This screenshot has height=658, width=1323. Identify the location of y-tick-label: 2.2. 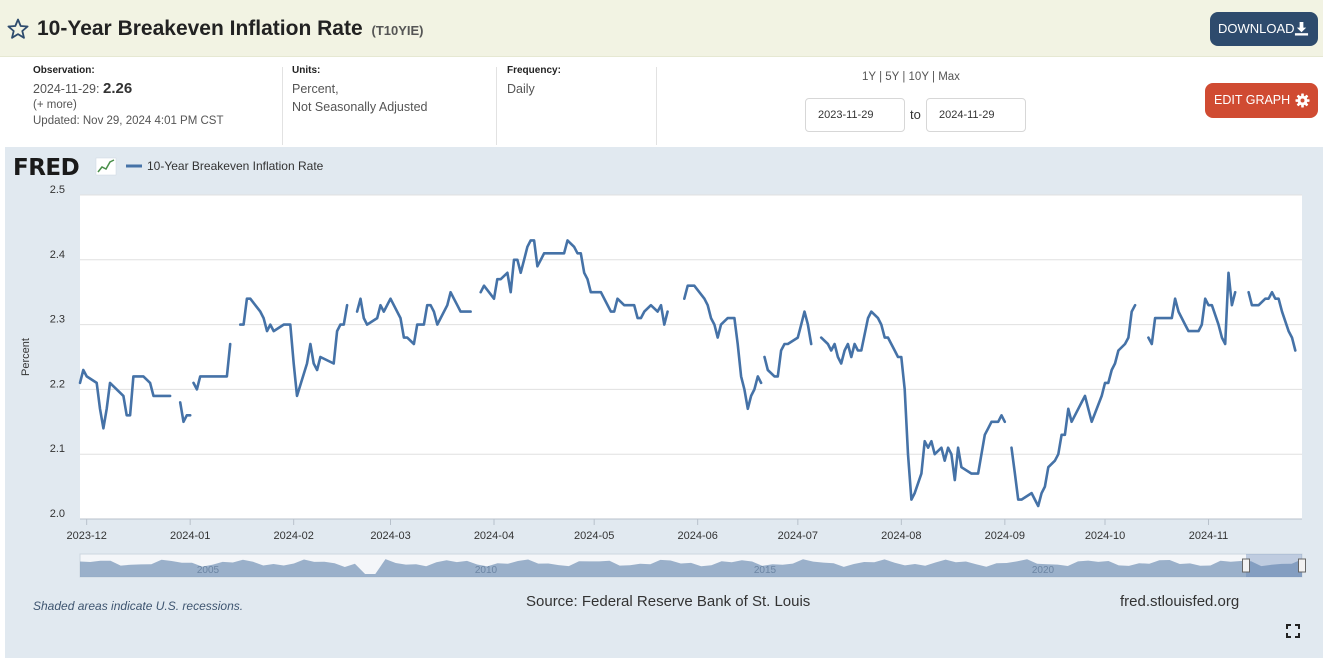
(57, 384).